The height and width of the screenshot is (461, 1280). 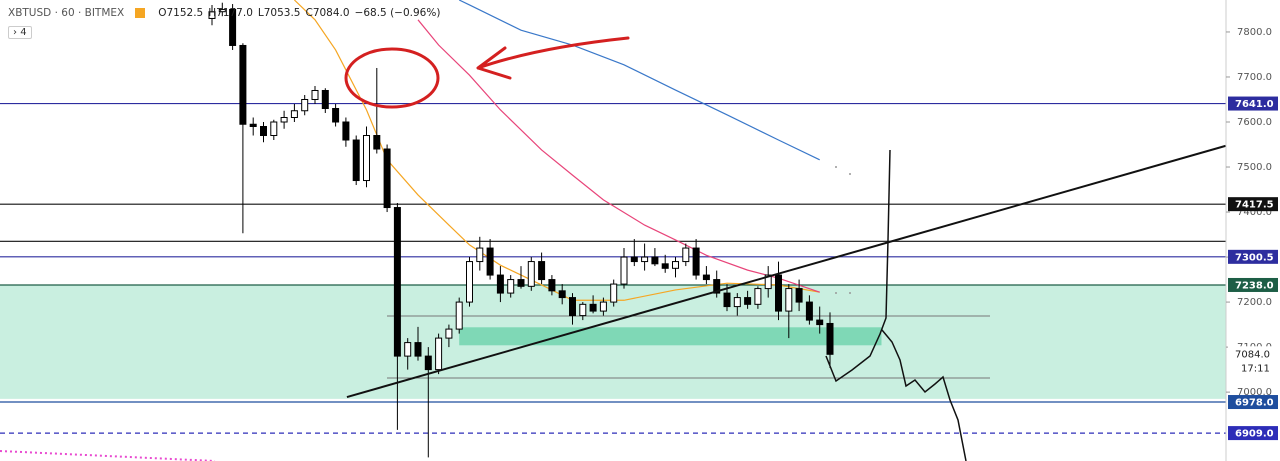 What do you see at coordinates (1254, 77) in the screenshot?
I see `y-tick-label: 7700.0` at bounding box center [1254, 77].